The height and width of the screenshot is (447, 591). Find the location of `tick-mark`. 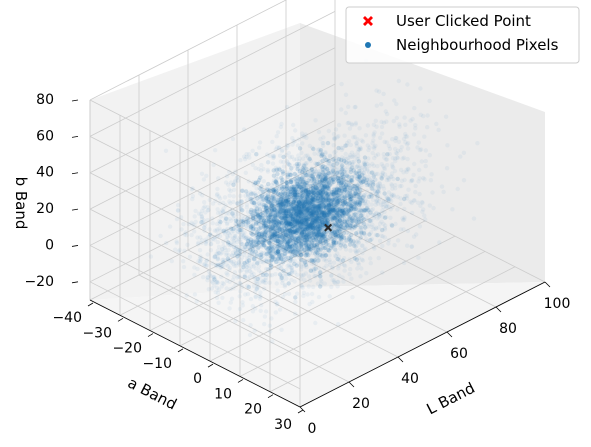

tick-mark is located at coordinates (449, 334).